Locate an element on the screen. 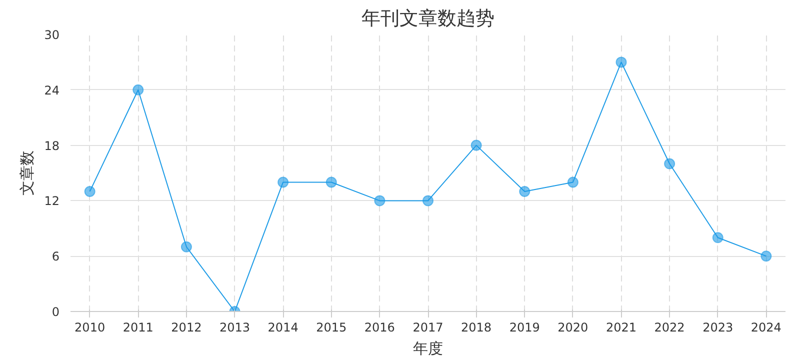 This screenshot has height=360, width=810. x-tick-label: 2024 is located at coordinates (766, 327).